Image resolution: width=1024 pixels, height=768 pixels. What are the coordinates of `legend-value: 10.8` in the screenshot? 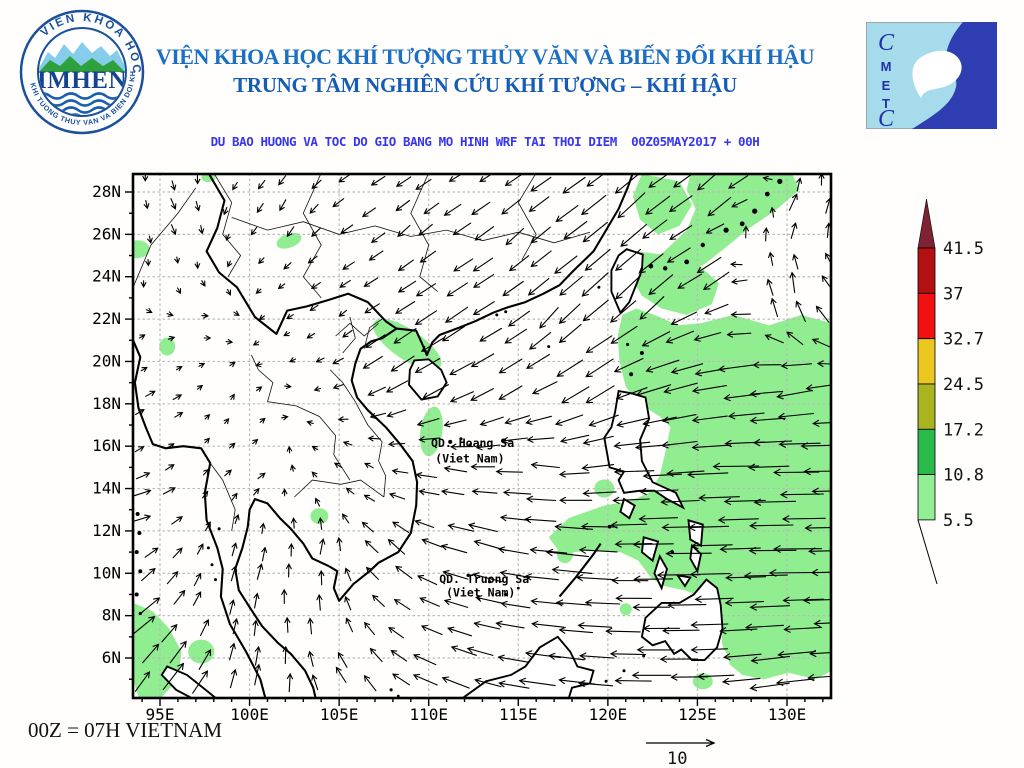 It's located at (963, 476).